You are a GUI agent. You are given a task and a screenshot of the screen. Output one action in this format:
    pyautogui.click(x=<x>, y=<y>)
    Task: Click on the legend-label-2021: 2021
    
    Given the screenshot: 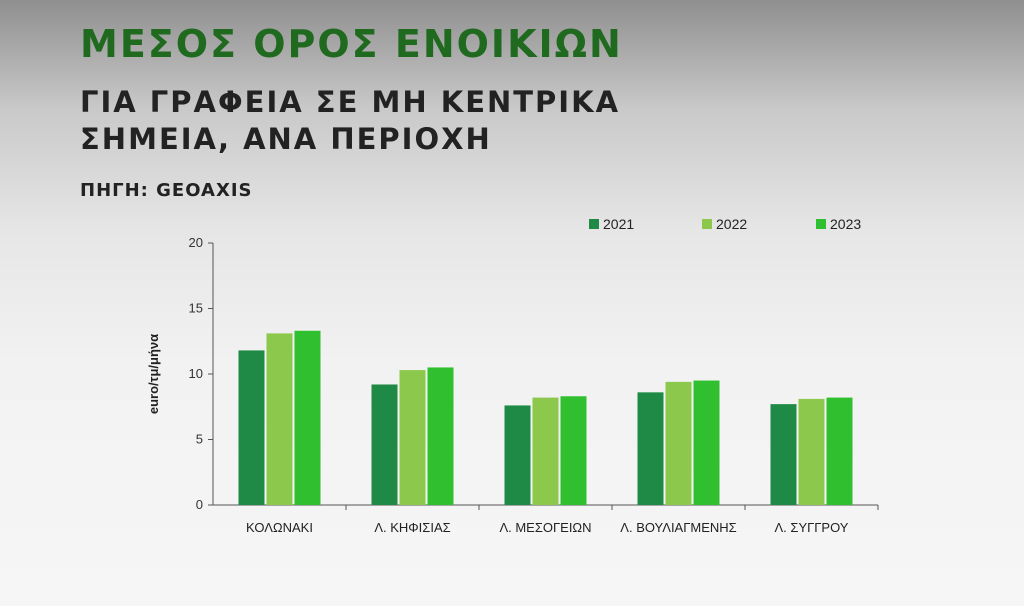 What is the action you would take?
    pyautogui.click(x=618, y=224)
    